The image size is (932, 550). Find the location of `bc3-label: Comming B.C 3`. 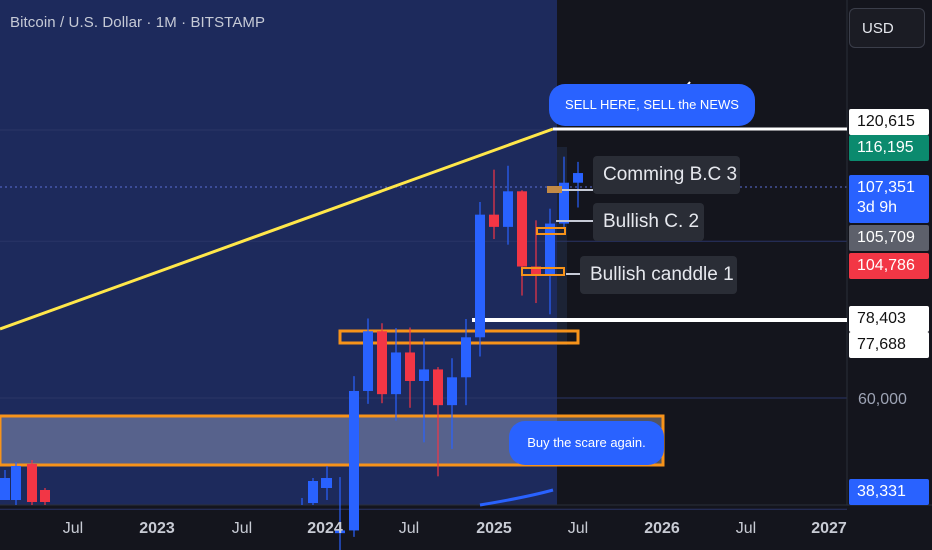

bc3-label: Comming B.C 3 is located at coordinates (666, 175).